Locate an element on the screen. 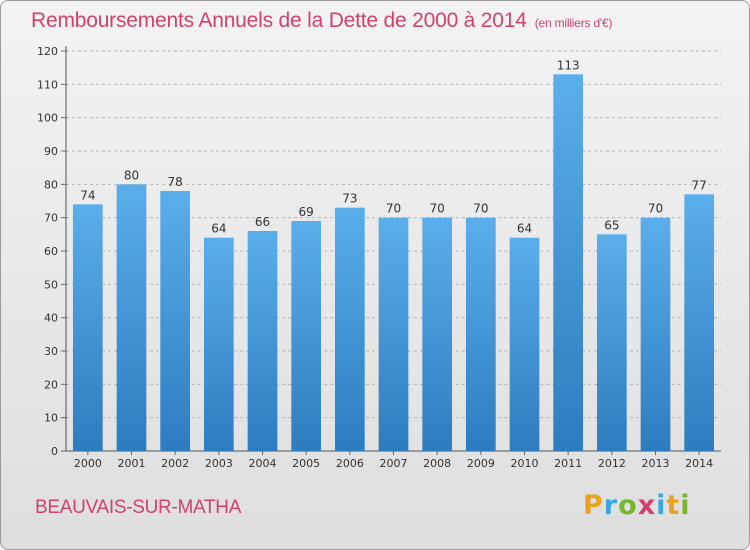  y-tick-label: 60 is located at coordinates (51, 251).